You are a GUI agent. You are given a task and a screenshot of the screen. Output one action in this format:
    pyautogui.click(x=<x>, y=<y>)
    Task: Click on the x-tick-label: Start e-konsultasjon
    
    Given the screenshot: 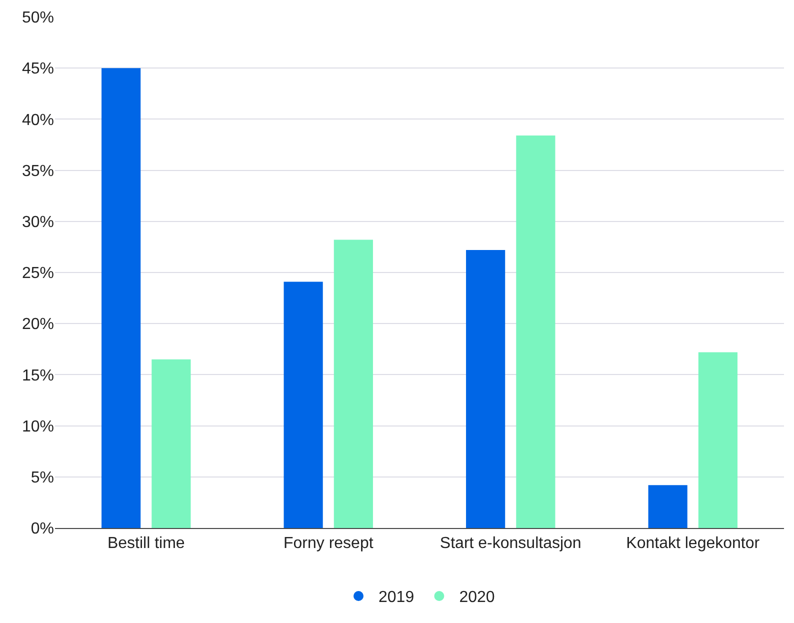 What is the action you would take?
    pyautogui.click(x=511, y=543)
    